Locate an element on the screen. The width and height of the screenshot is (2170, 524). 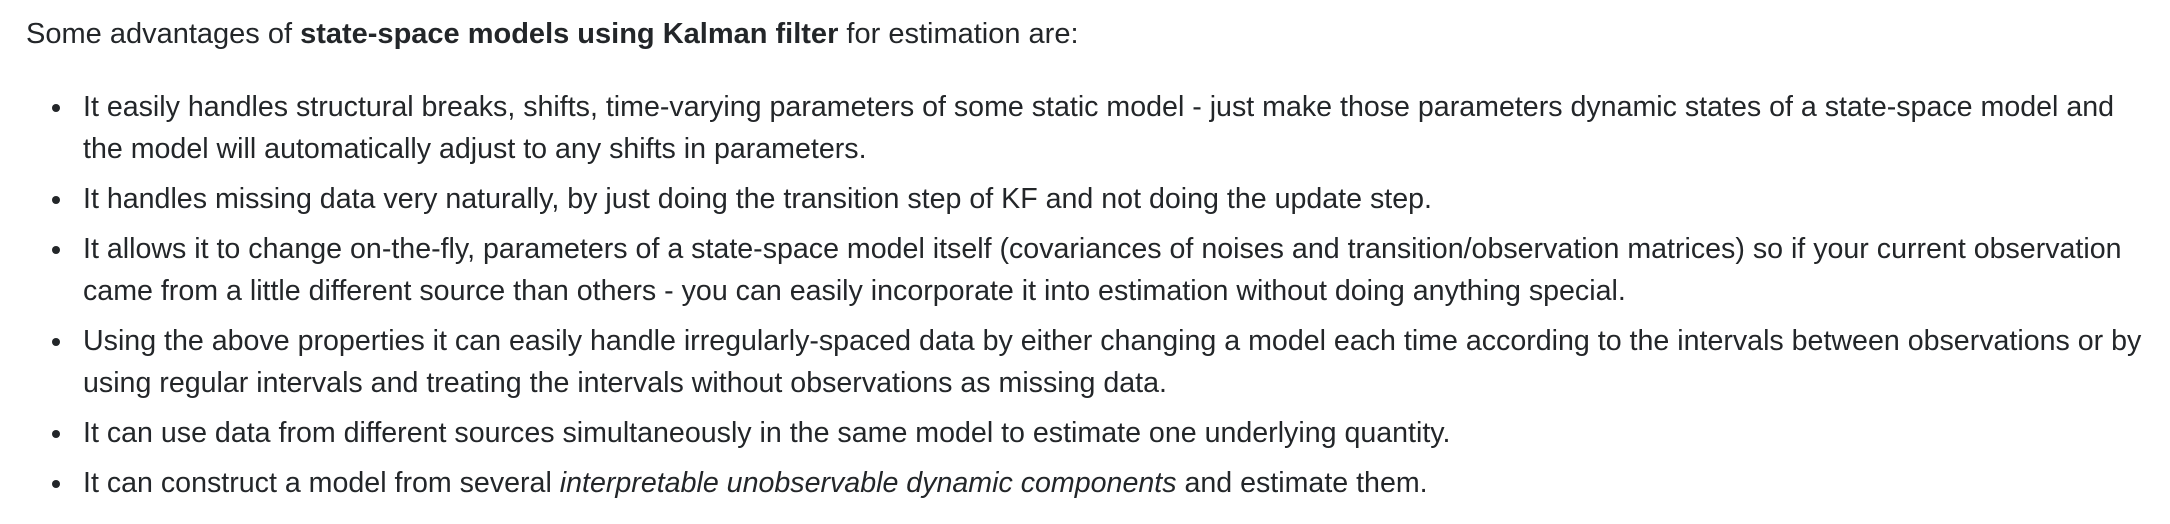
intro-text-start: Some advantages of is located at coordinates (163, 34).